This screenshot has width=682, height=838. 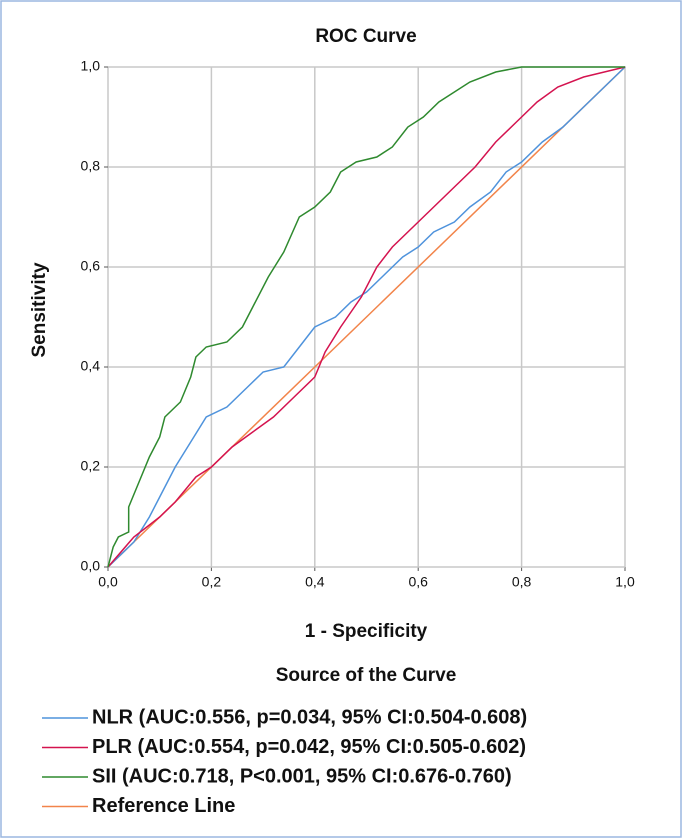 I want to click on x-axis-title: 1 - Specificity, so click(x=366, y=631).